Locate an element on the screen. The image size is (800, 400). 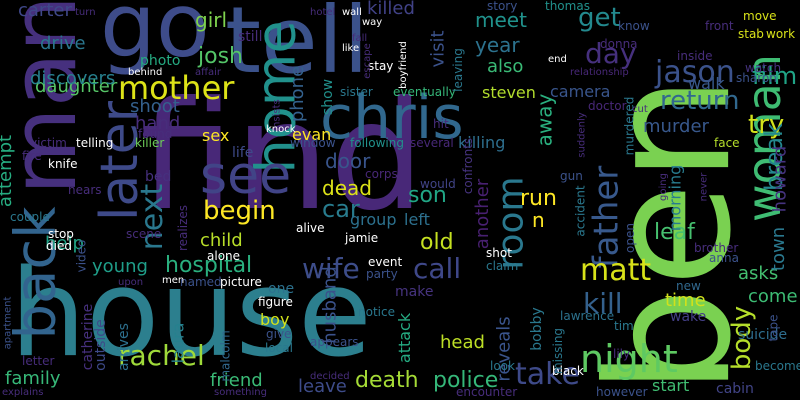
word-following: following is located at coordinates (377, 143).